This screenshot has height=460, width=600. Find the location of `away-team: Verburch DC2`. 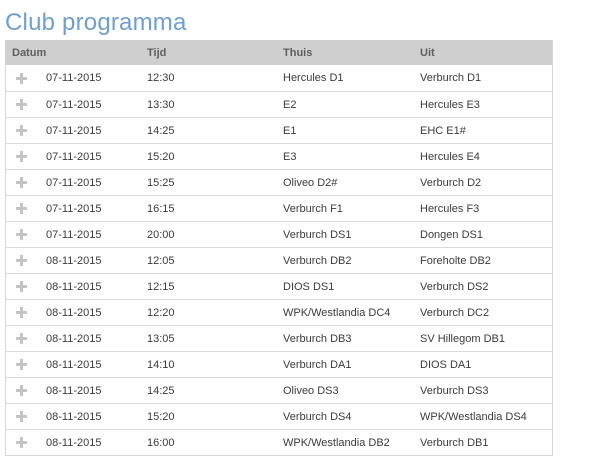

away-team: Verburch DC2 is located at coordinates (455, 312).